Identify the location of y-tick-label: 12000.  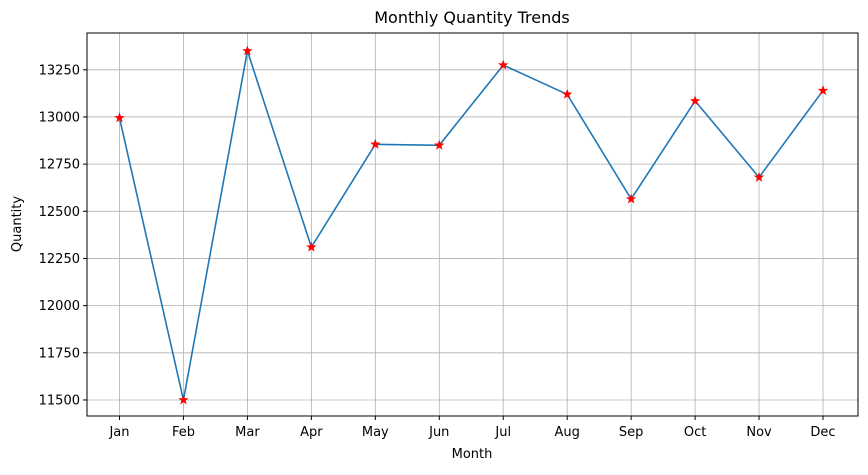
(59, 306).